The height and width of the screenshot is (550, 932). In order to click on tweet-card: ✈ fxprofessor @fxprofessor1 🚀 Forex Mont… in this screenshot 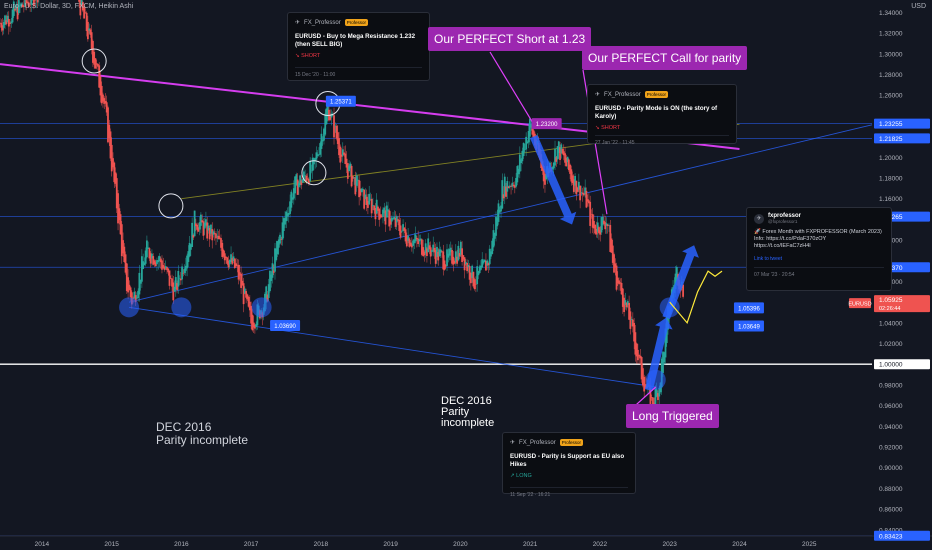, I will do `click(819, 249)`.